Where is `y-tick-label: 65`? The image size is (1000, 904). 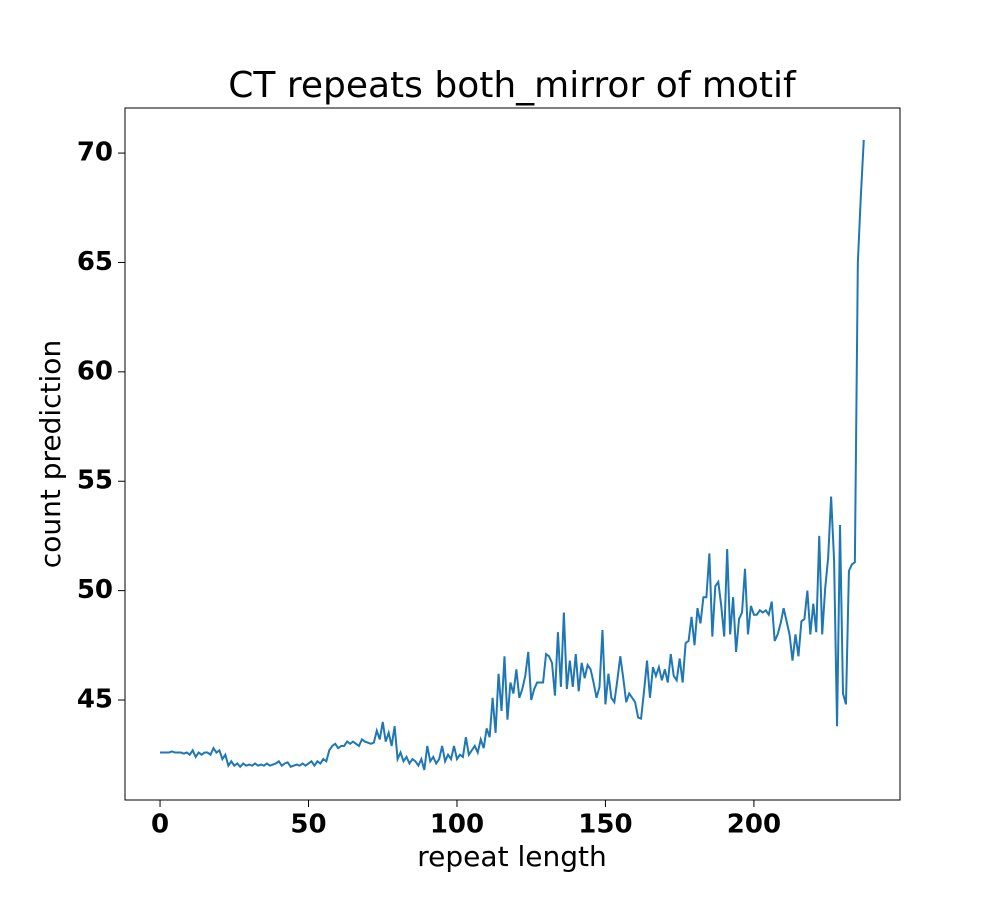
y-tick-label: 65 is located at coordinates (95, 262).